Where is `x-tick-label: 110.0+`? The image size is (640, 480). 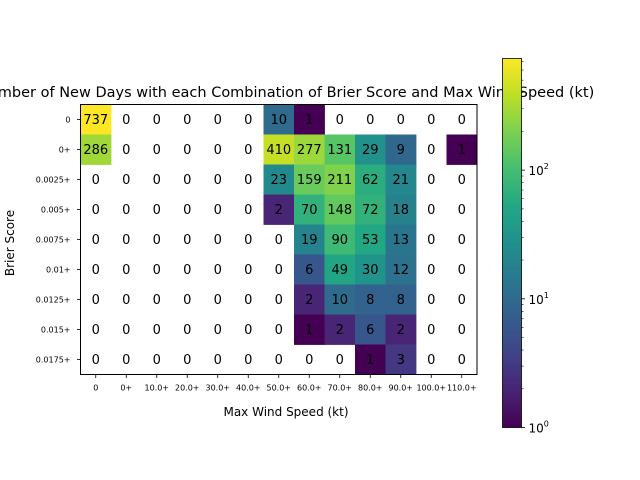 x-tick-label: 110.0+ is located at coordinates (462, 388).